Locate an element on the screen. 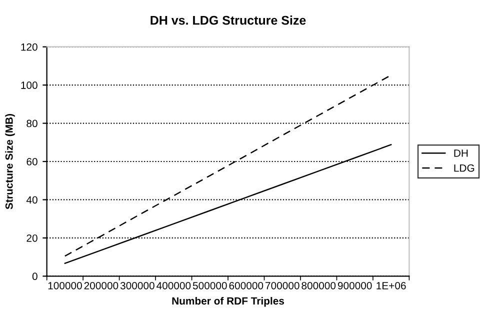  y-tick-label: 20 is located at coordinates (32, 238).